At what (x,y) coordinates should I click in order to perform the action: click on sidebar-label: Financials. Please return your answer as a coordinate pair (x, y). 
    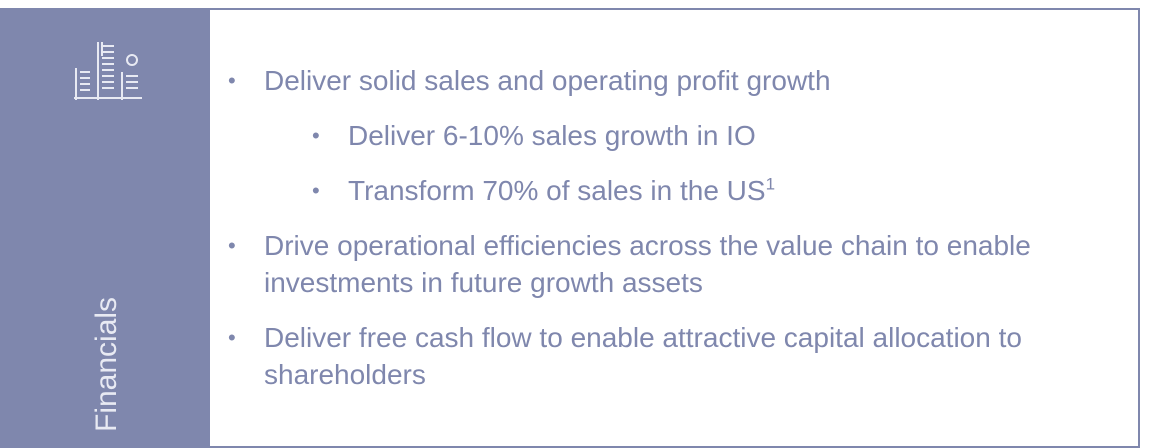
    Looking at the image, I should click on (106, 364).